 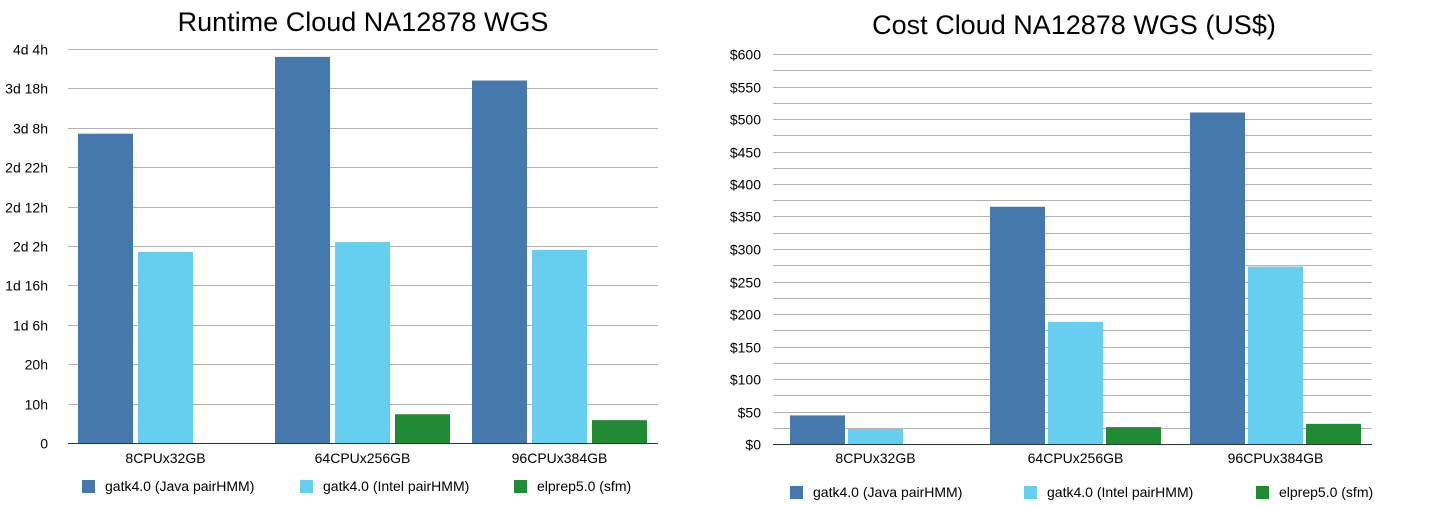 What do you see at coordinates (753, 445) in the screenshot?
I see `cost-y-tick-label: $0` at bounding box center [753, 445].